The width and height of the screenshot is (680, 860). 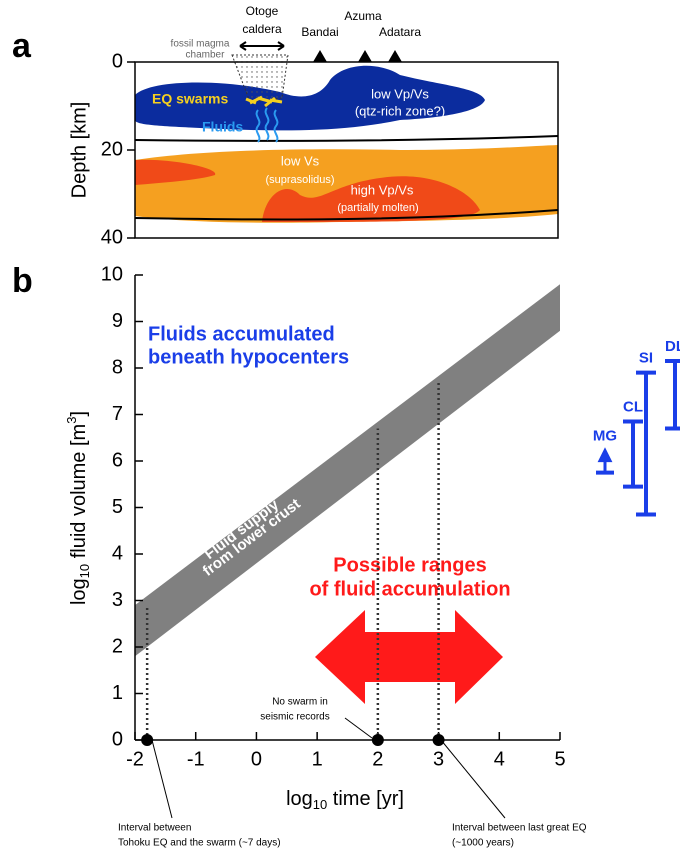 I want to click on x-tick-label: 0, so click(x=256, y=759).